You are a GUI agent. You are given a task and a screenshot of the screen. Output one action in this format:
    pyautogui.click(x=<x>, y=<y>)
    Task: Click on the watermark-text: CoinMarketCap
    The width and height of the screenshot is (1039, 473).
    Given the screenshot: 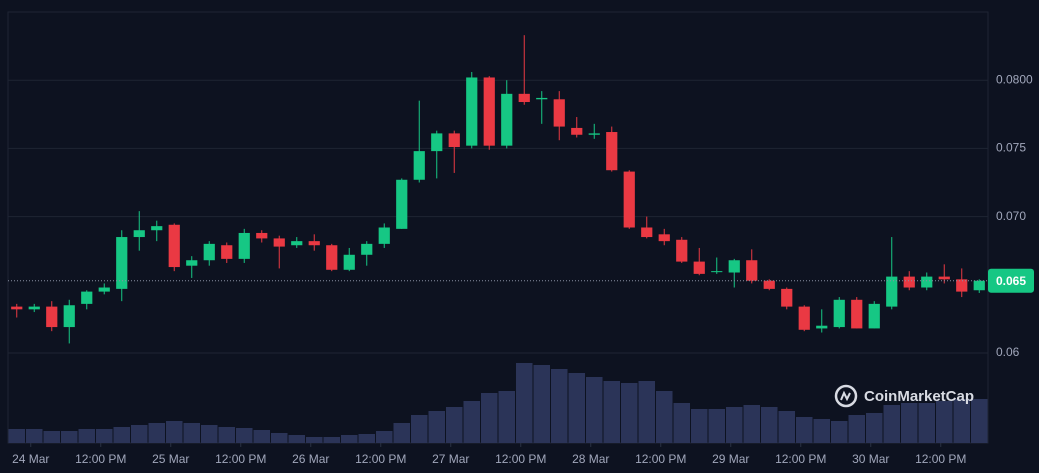 What is the action you would take?
    pyautogui.click(x=919, y=396)
    